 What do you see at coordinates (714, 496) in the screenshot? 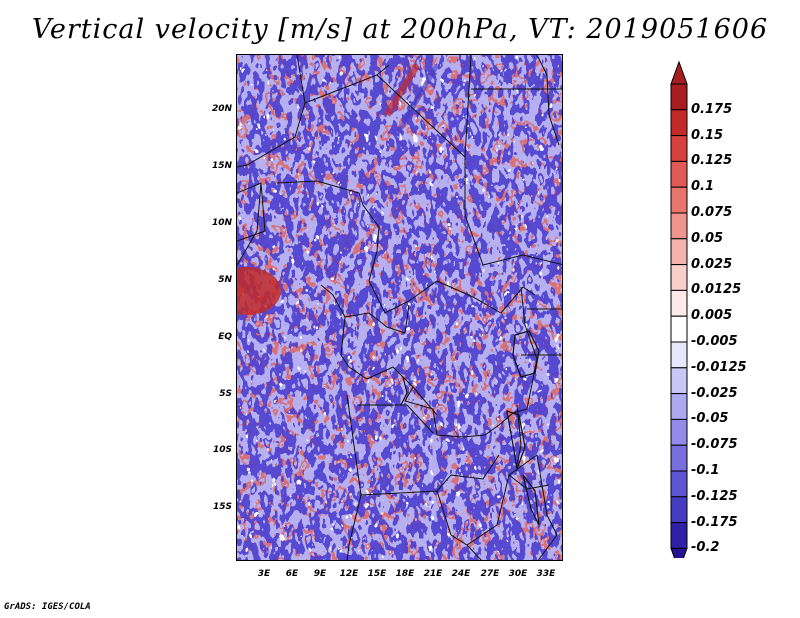
I see `colorbar-level-label: -0.125` at bounding box center [714, 496].